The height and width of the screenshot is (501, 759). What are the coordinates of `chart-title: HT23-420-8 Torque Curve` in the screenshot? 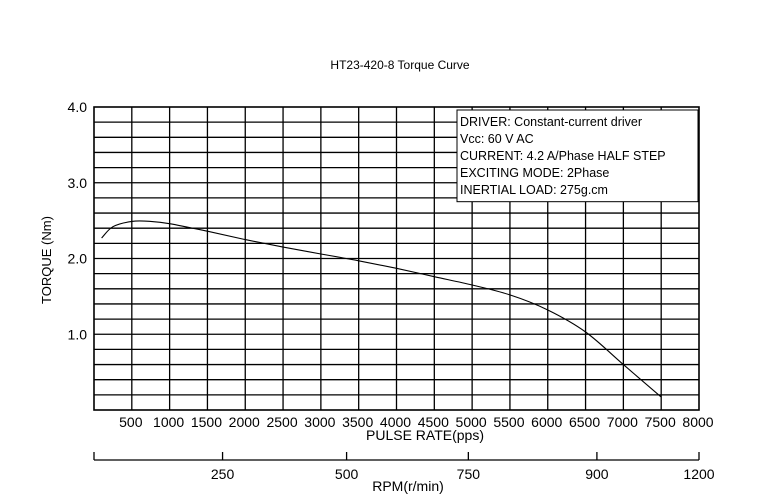 It's located at (400, 65).